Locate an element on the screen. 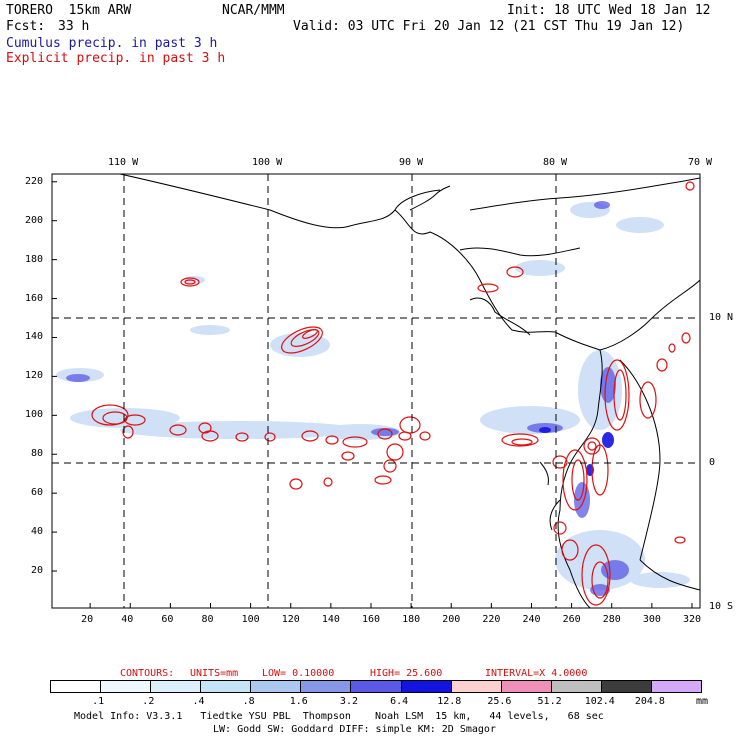 The image size is (740, 740). y-tick-label: 20 is located at coordinates (37, 571).